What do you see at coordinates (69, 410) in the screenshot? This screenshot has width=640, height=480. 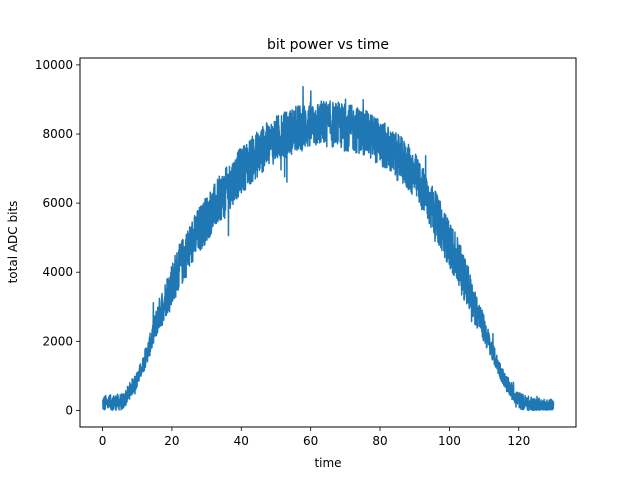 I see `y-tick-label: 0` at bounding box center [69, 410].